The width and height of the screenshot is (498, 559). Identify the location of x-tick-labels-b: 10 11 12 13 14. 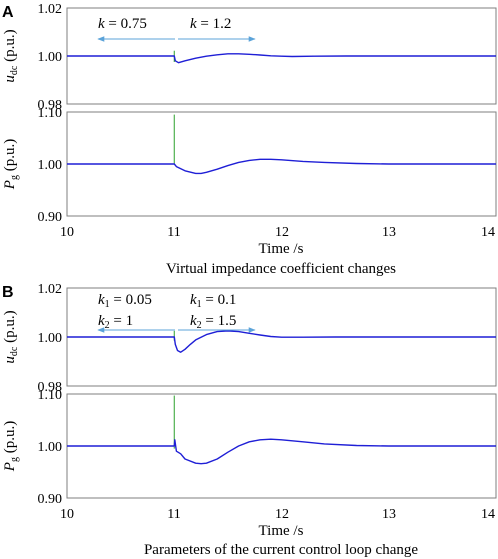
(277, 514).